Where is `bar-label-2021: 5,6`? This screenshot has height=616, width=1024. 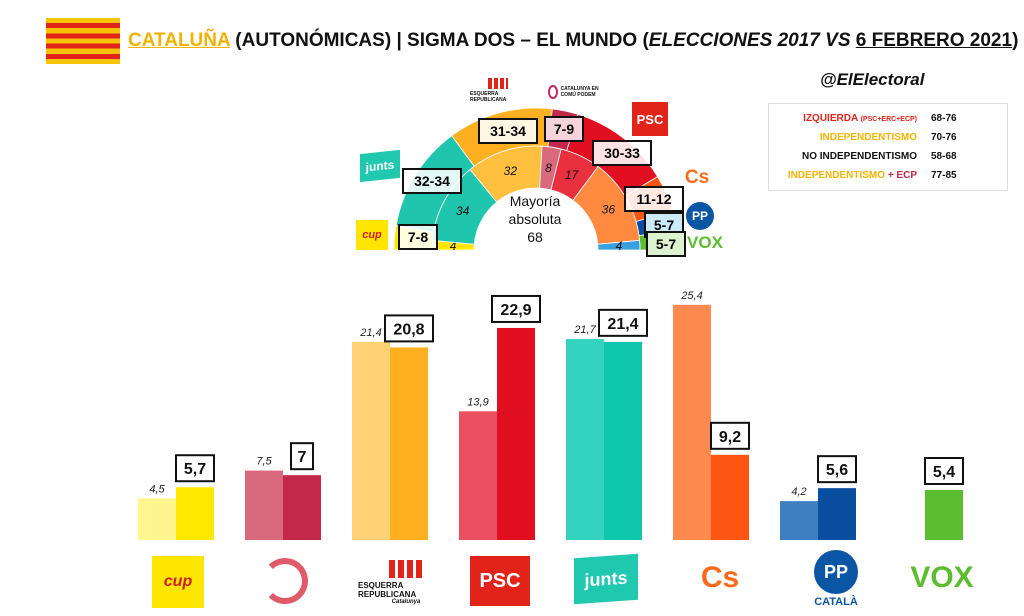 bar-label-2021: 5,6 is located at coordinates (837, 470).